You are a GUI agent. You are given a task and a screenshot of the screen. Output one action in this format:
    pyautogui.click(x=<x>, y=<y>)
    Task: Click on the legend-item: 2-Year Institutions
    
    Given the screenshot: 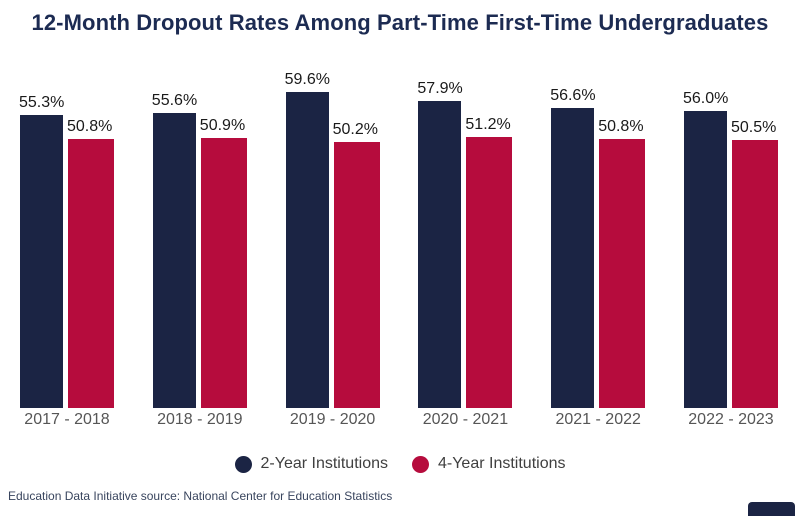 What is the action you would take?
    pyautogui.click(x=311, y=464)
    